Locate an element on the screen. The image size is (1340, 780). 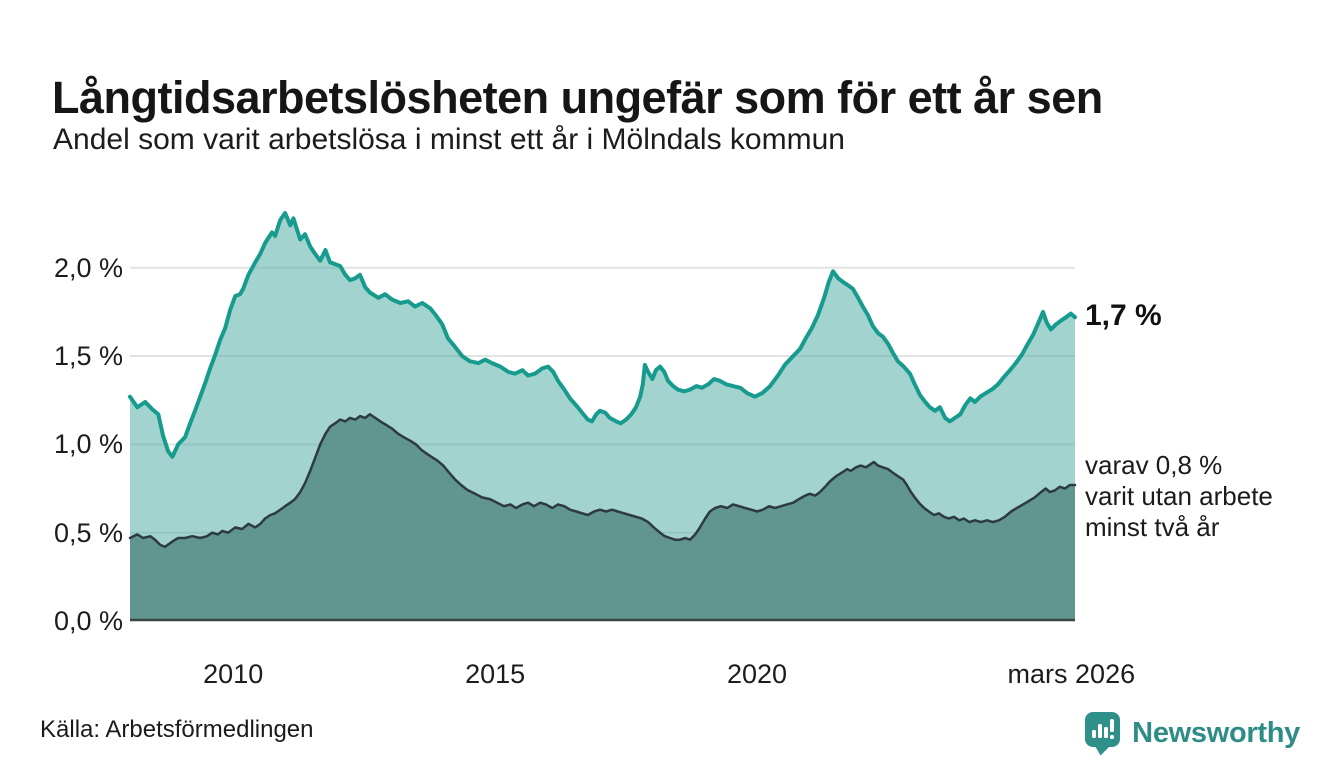
brand-name: Newsworthy is located at coordinates (1216, 732).